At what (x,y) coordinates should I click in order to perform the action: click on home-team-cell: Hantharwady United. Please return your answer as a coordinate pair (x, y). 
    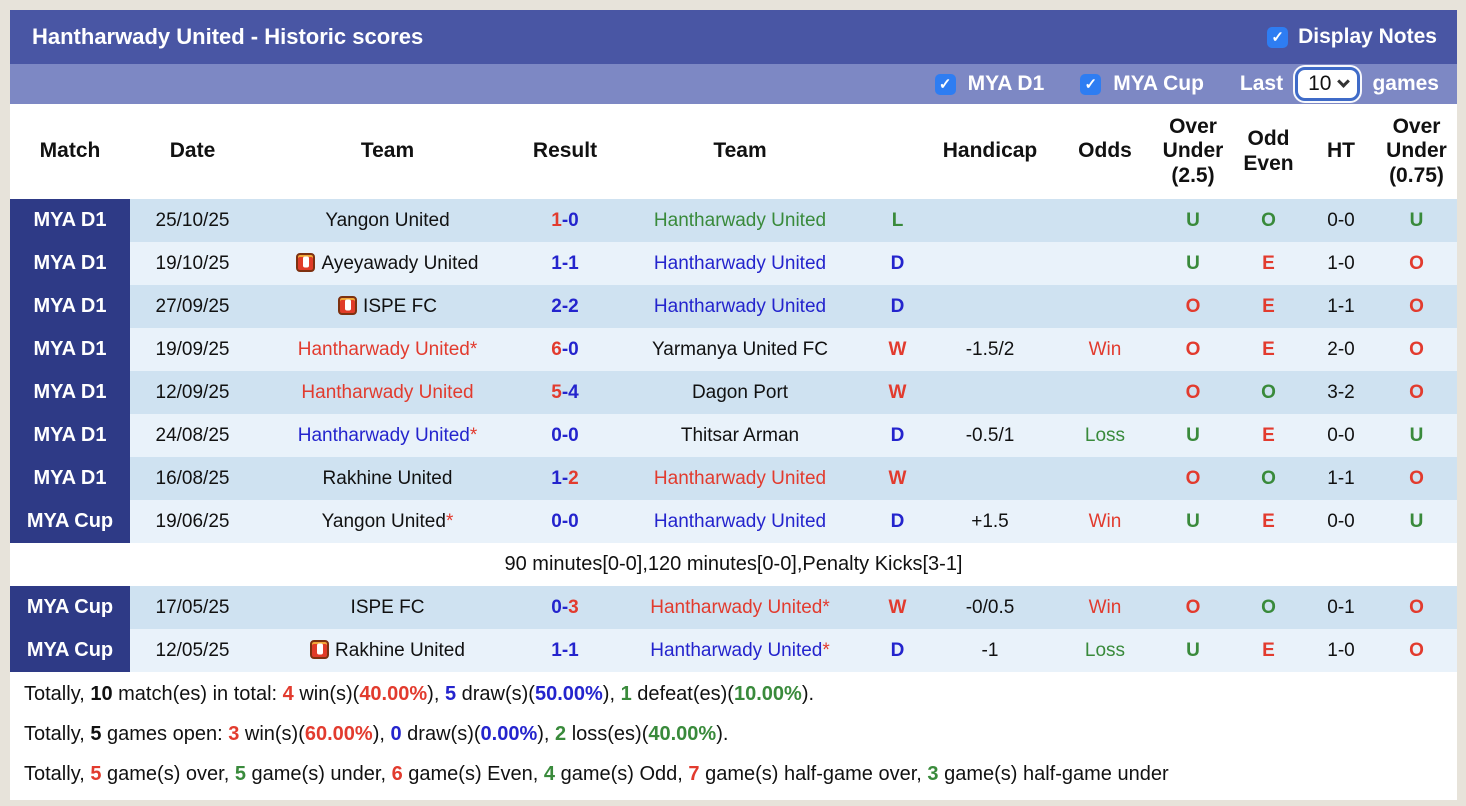
    Looking at the image, I should click on (387, 392).